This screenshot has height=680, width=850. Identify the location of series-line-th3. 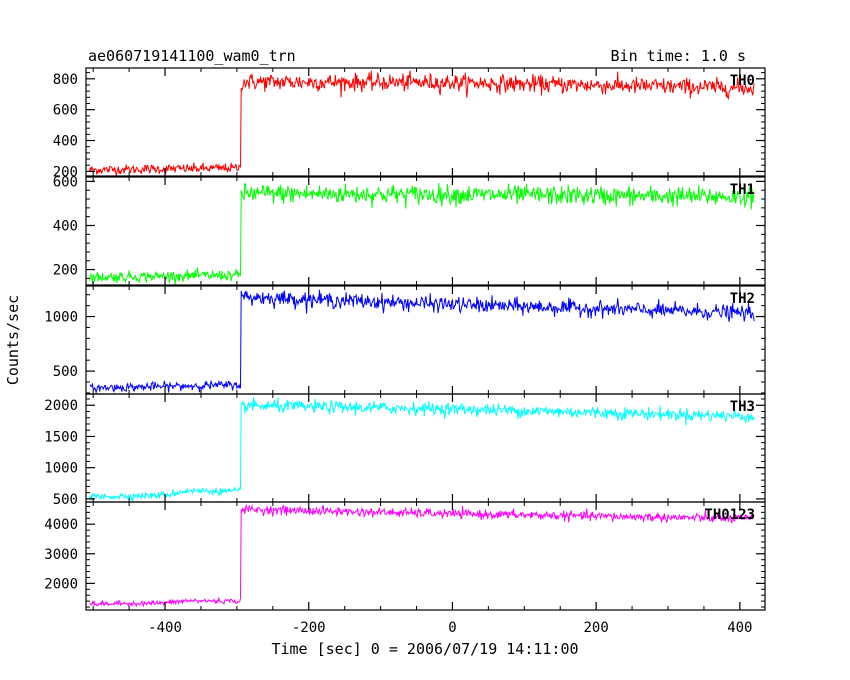
(422, 449).